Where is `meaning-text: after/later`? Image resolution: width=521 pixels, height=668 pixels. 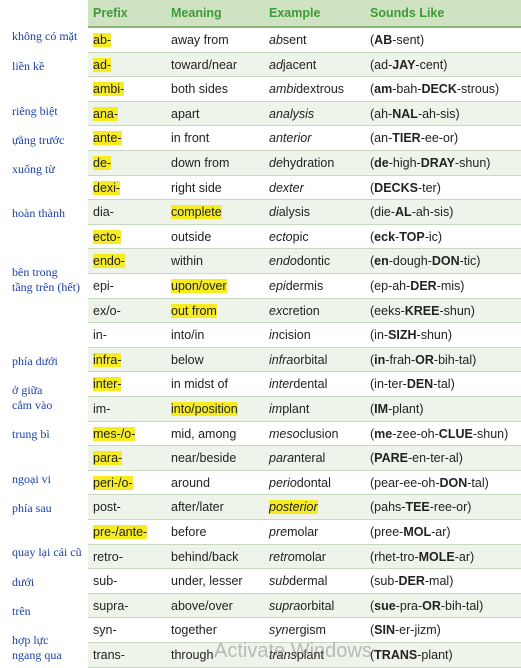 meaning-text: after/later is located at coordinates (197, 507).